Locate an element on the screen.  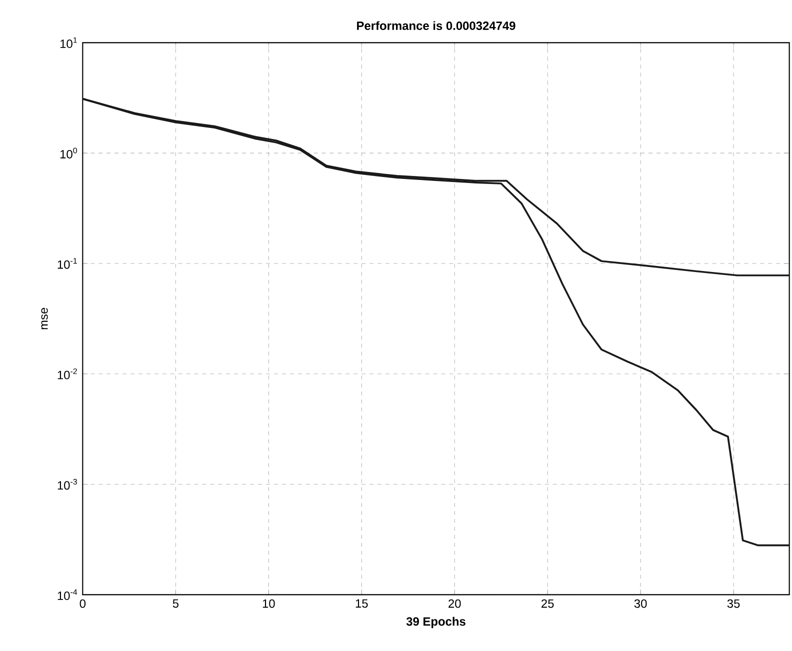
chart-title: Performance is 0.000324749 is located at coordinates (436, 25).